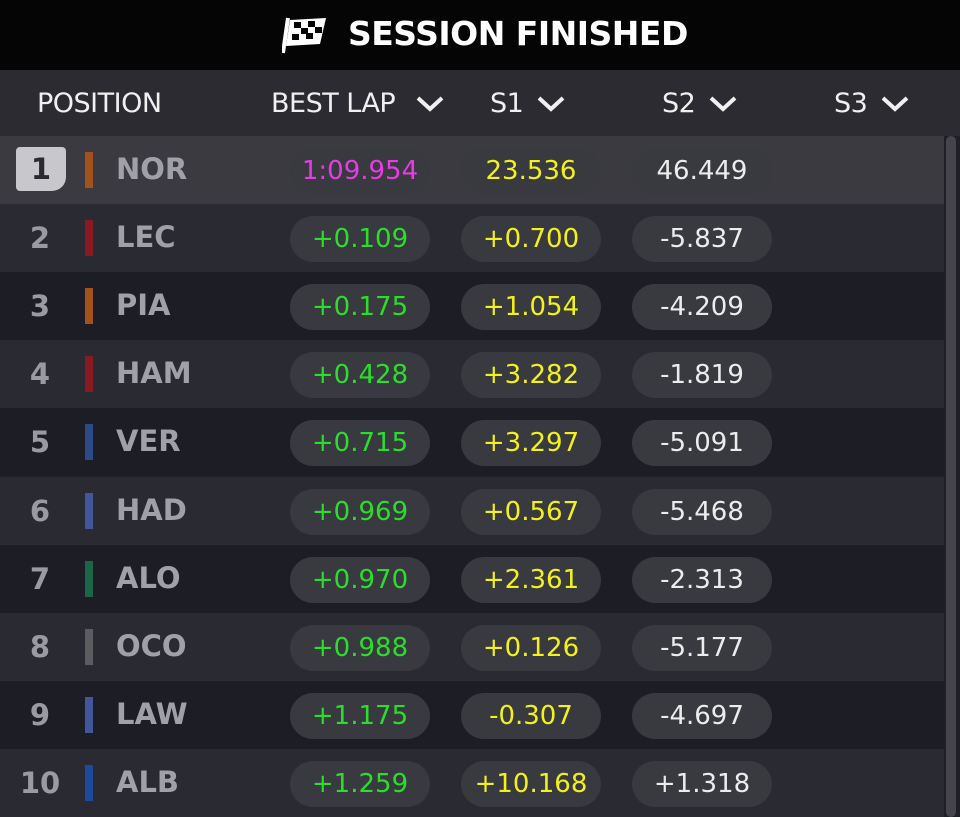 This screenshot has width=960, height=817. I want to click on checkered-flag, so click(304, 35).